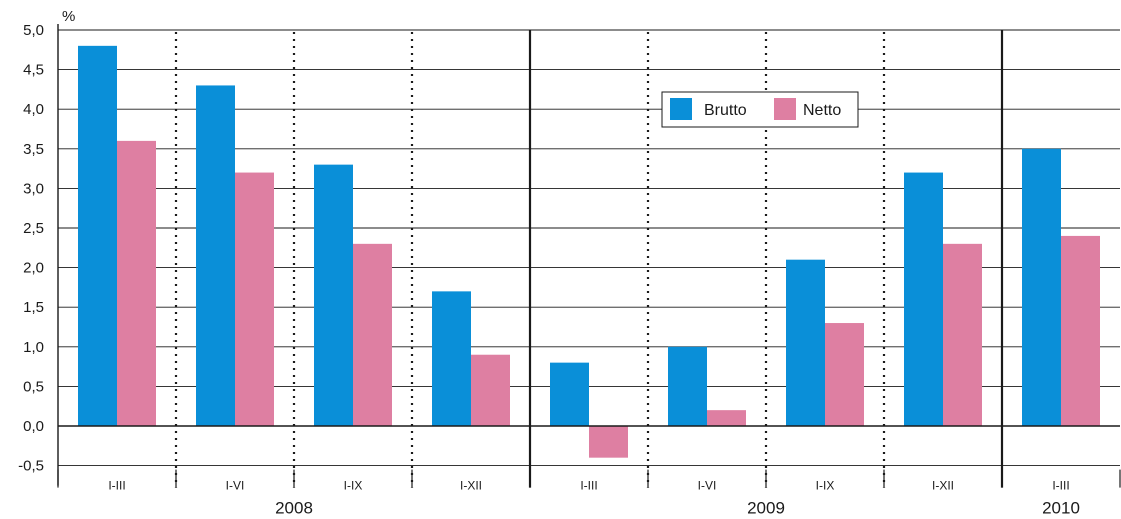  What do you see at coordinates (33, 307) in the screenshot?
I see `y-tick-label: 1,5` at bounding box center [33, 307].